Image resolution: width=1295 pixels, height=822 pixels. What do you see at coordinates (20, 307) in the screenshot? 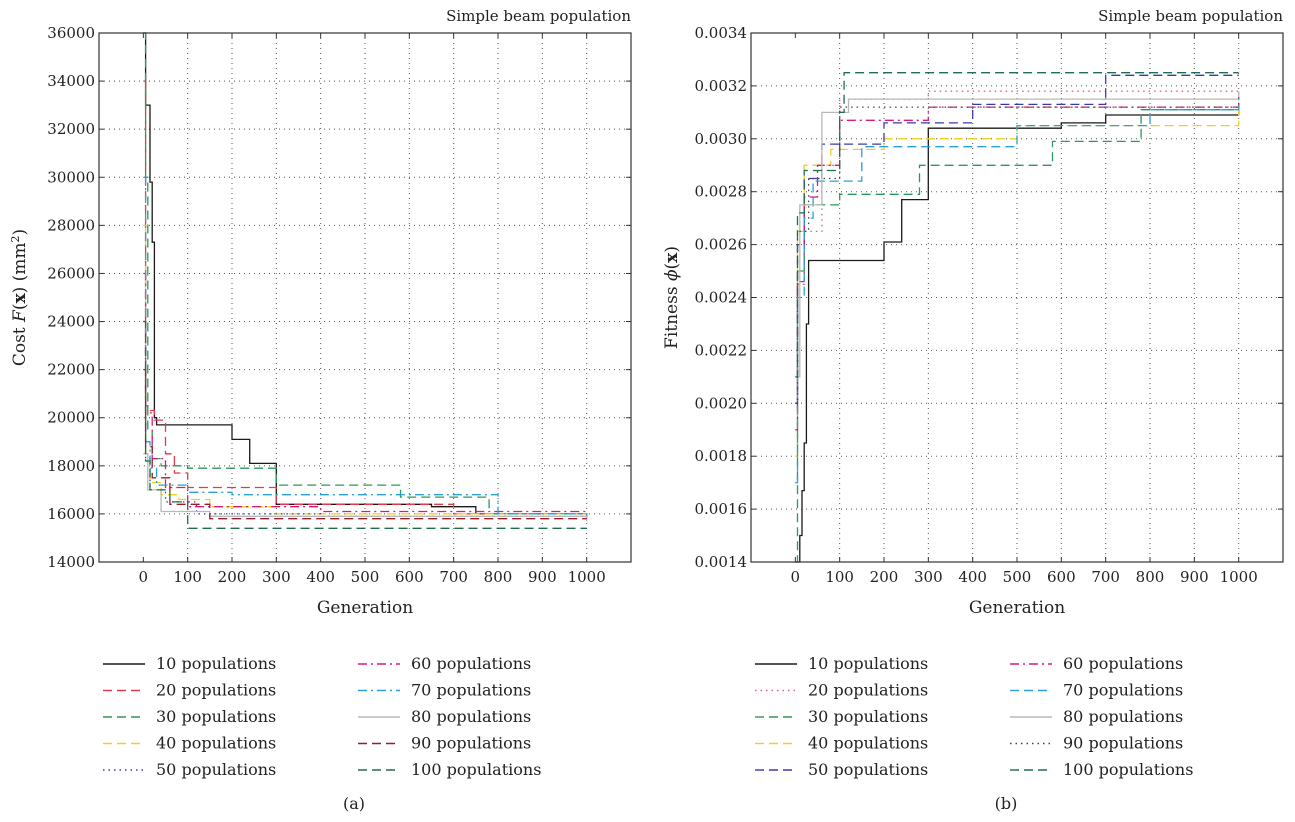
I see `y-label-paren: (` at bounding box center [20, 307].